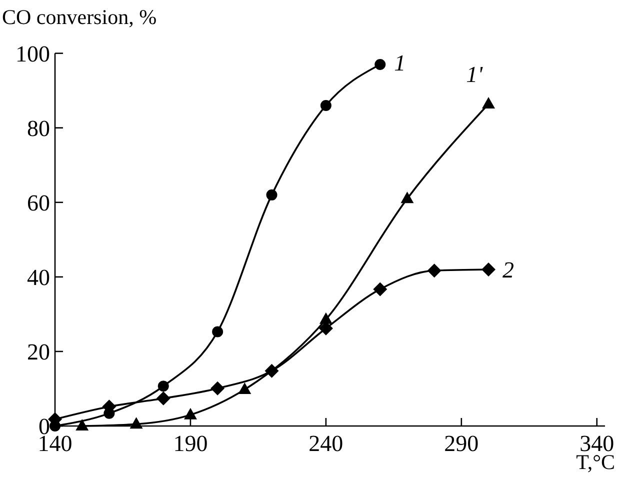  I want to click on y-tick-label: 20, so click(38, 352).